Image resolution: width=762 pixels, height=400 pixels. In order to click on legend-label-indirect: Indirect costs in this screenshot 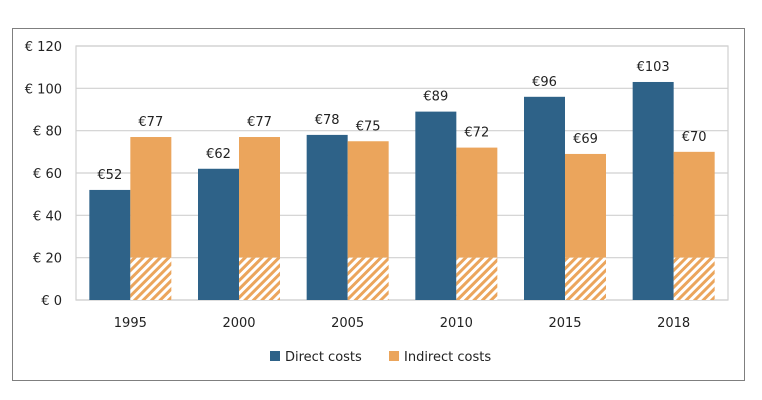, I will do `click(447, 357)`.